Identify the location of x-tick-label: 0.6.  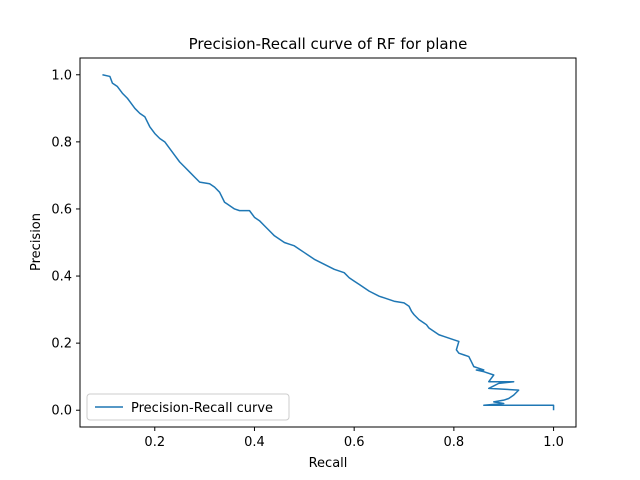
(354, 442).